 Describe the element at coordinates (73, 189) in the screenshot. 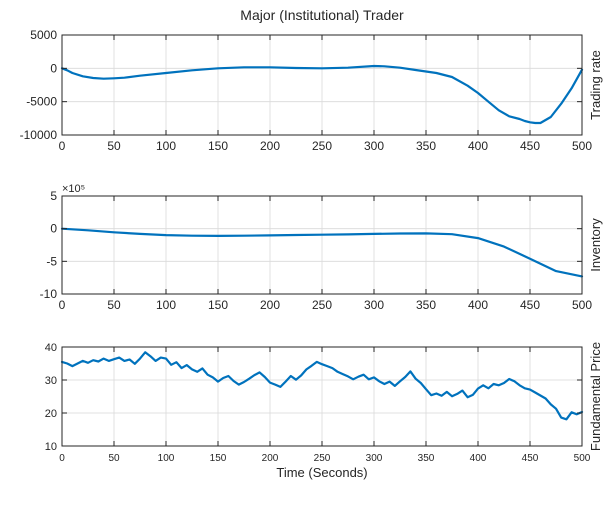

I see `y-exponent-label: ×10⁵` at that location.